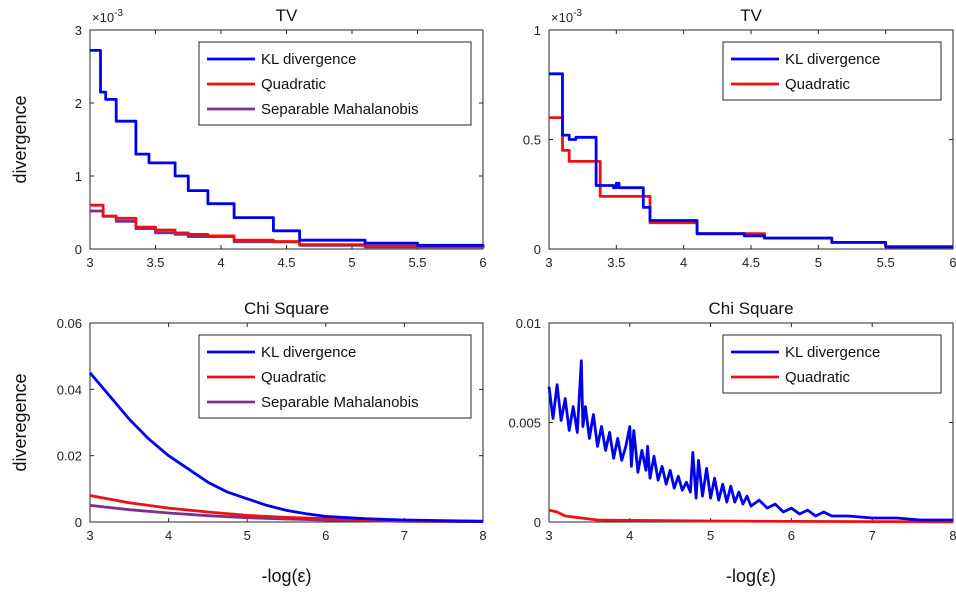 The height and width of the screenshot is (593, 956). Describe the element at coordinates (247, 535) in the screenshot. I see `panel-3-xtick-label: 5` at that location.